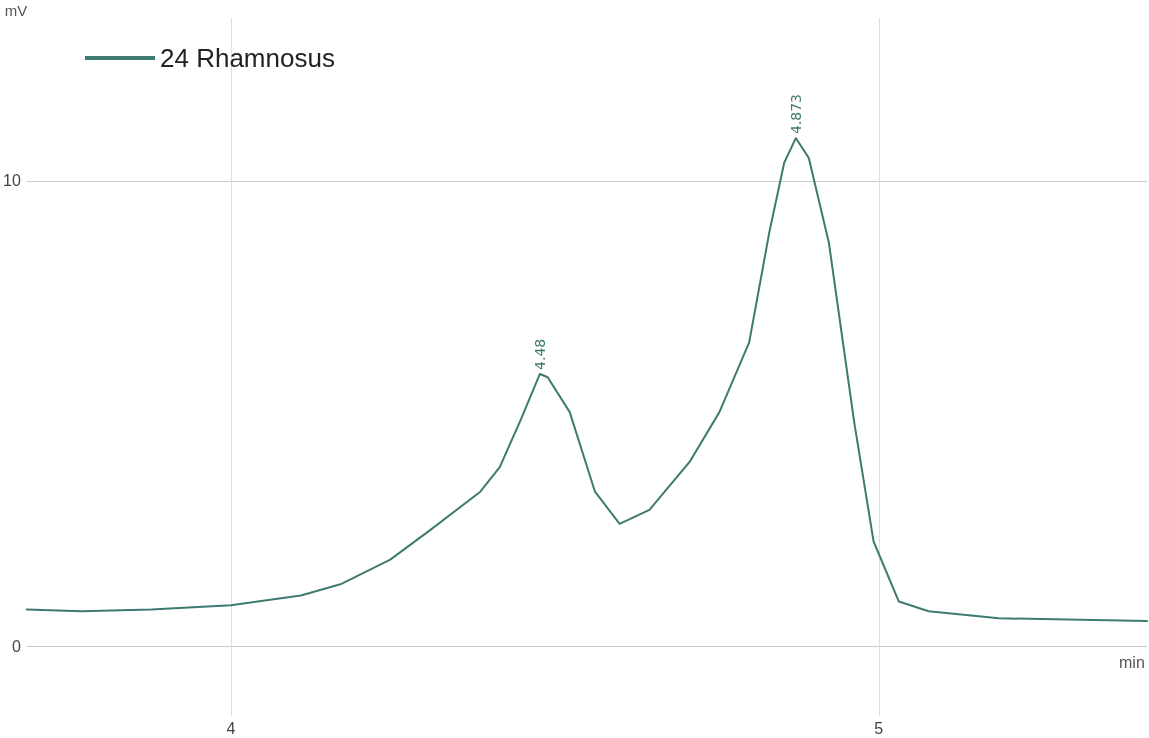  What do you see at coordinates (539, 354) in the screenshot?
I see `annotation: 4.48` at bounding box center [539, 354].